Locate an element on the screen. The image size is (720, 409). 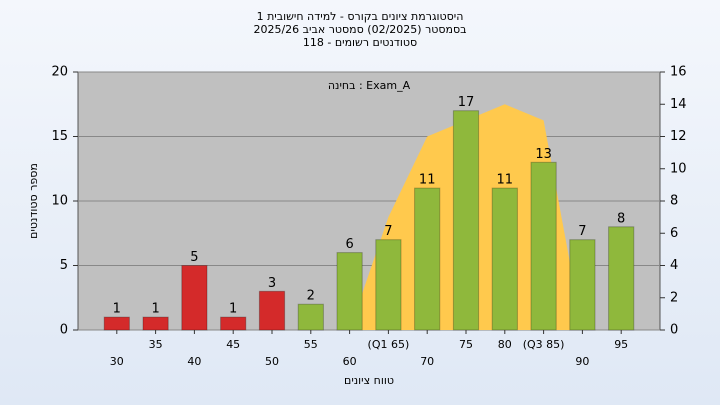
y2-tick-label: 0 is located at coordinates (674, 330).